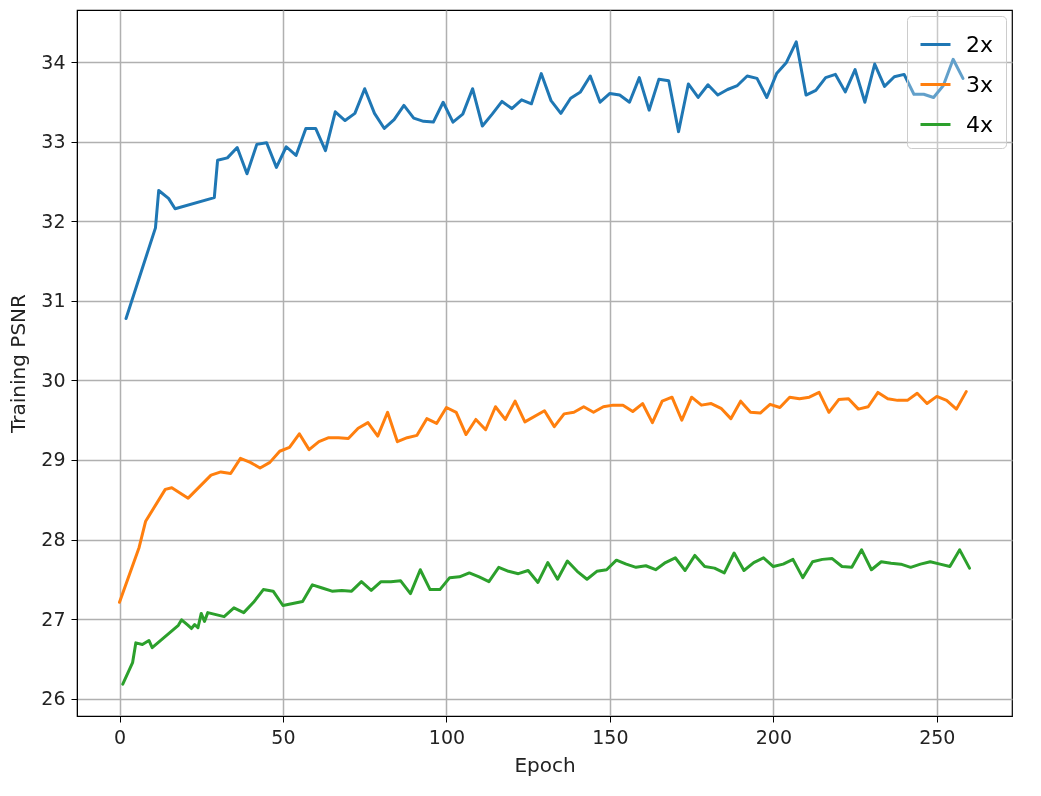 The image size is (1041, 796). Describe the element at coordinates (53, 300) in the screenshot. I see `y-tick-label: 31` at that location.